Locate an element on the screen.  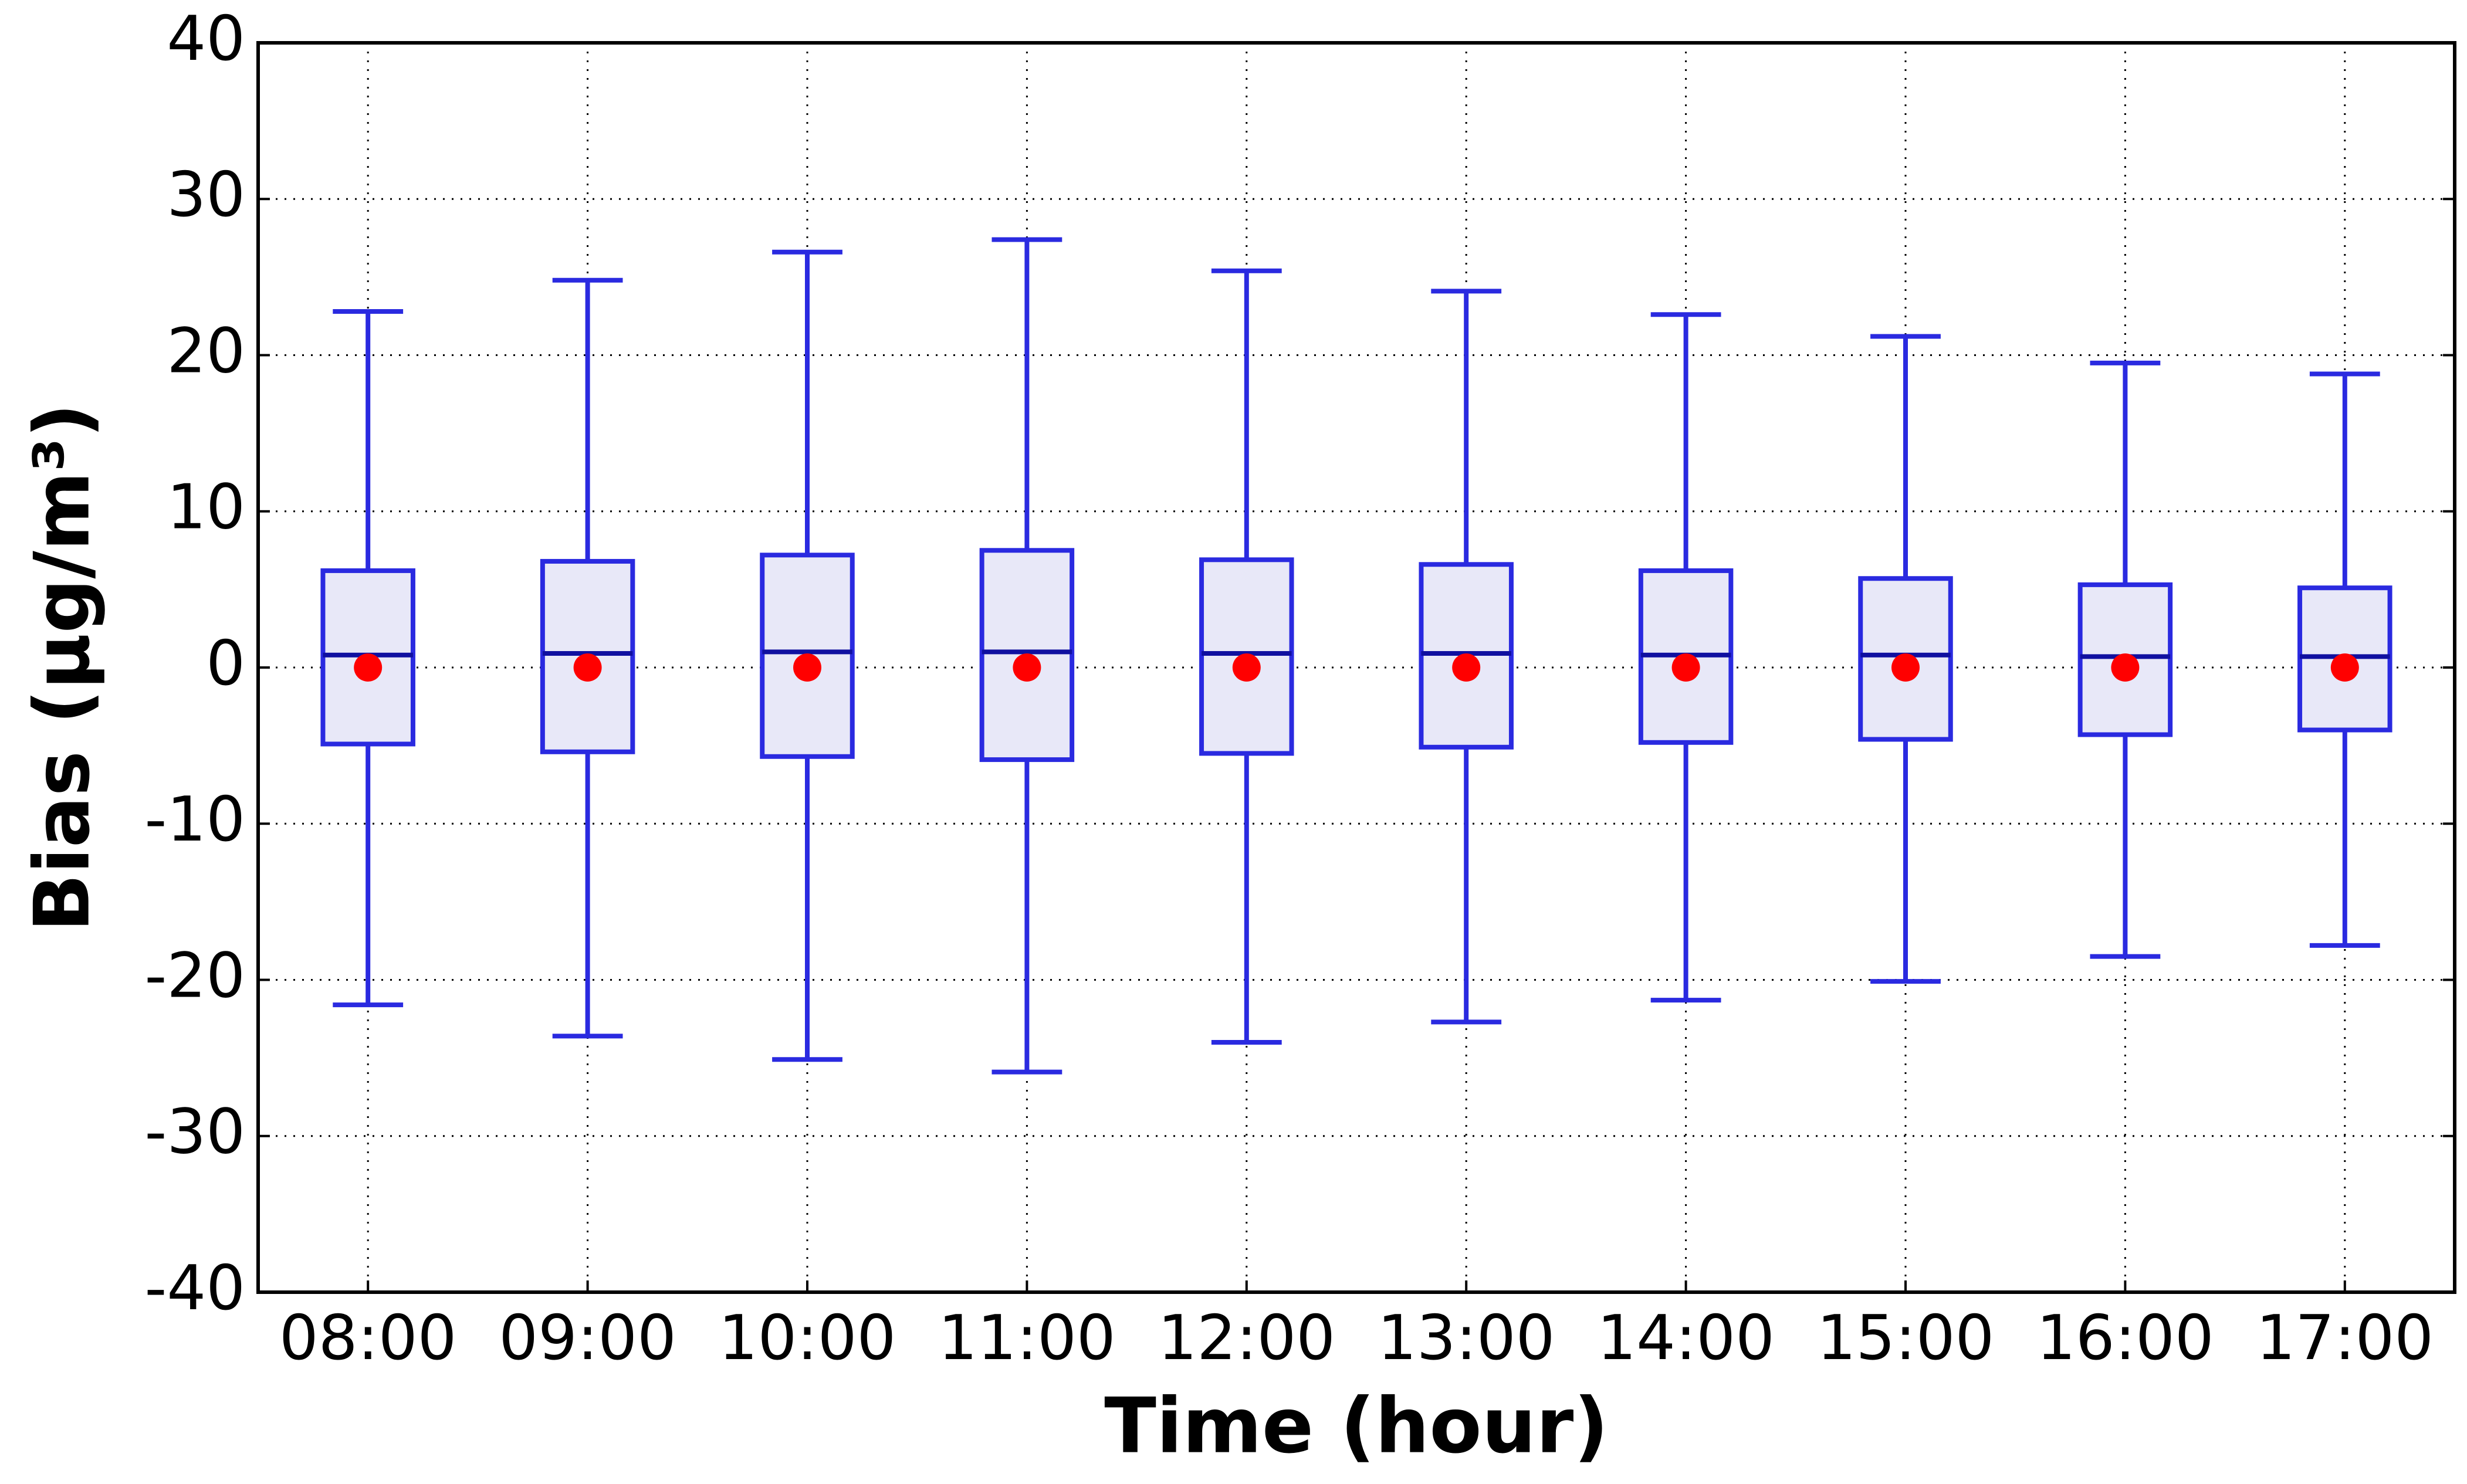
x-tick-label: 09:00 is located at coordinates (587, 1338).